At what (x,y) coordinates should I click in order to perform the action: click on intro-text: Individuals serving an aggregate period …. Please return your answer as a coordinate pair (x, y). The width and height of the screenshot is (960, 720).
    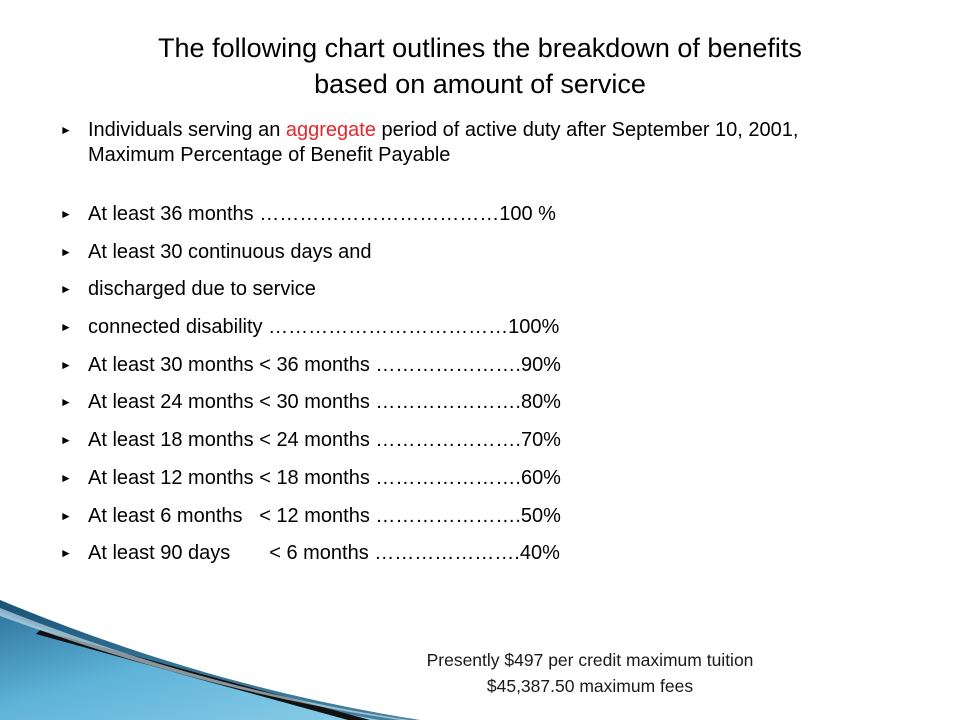
    Looking at the image, I should click on (448, 143).